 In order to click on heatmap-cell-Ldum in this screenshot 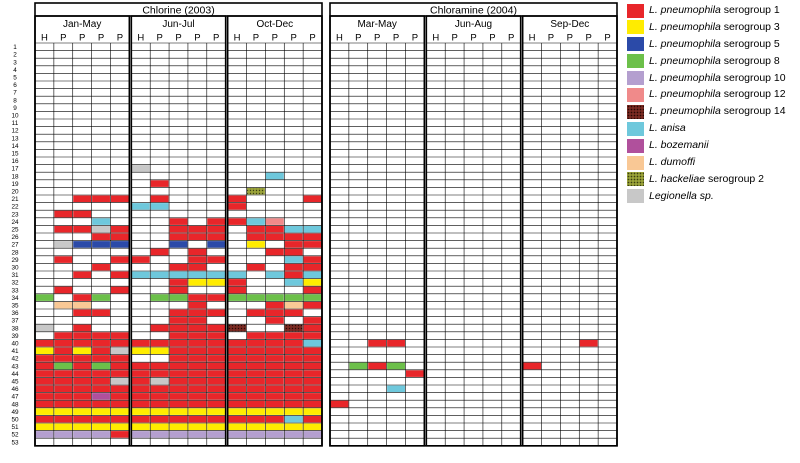, I will do `click(63, 305)`.